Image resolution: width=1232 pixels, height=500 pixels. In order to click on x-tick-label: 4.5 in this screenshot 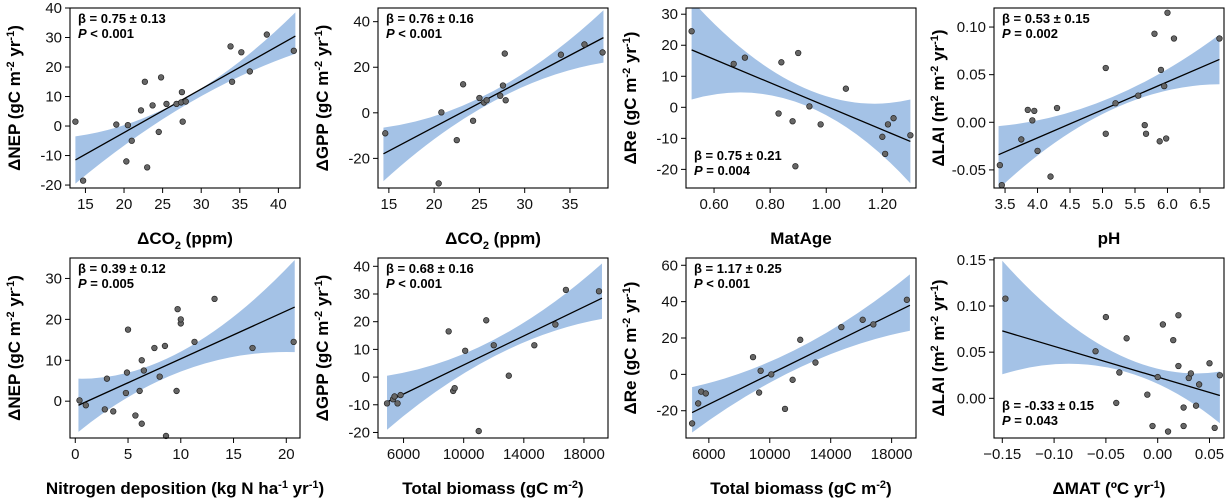, I will do `click(1070, 204)`.